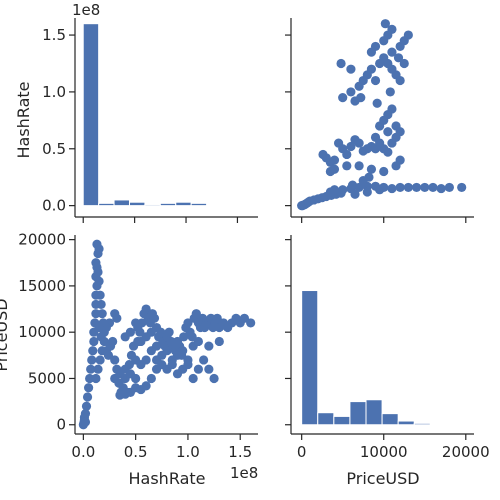  I want to click on hashrate-hist-ytick-label: 0.0, so click(54, 206).